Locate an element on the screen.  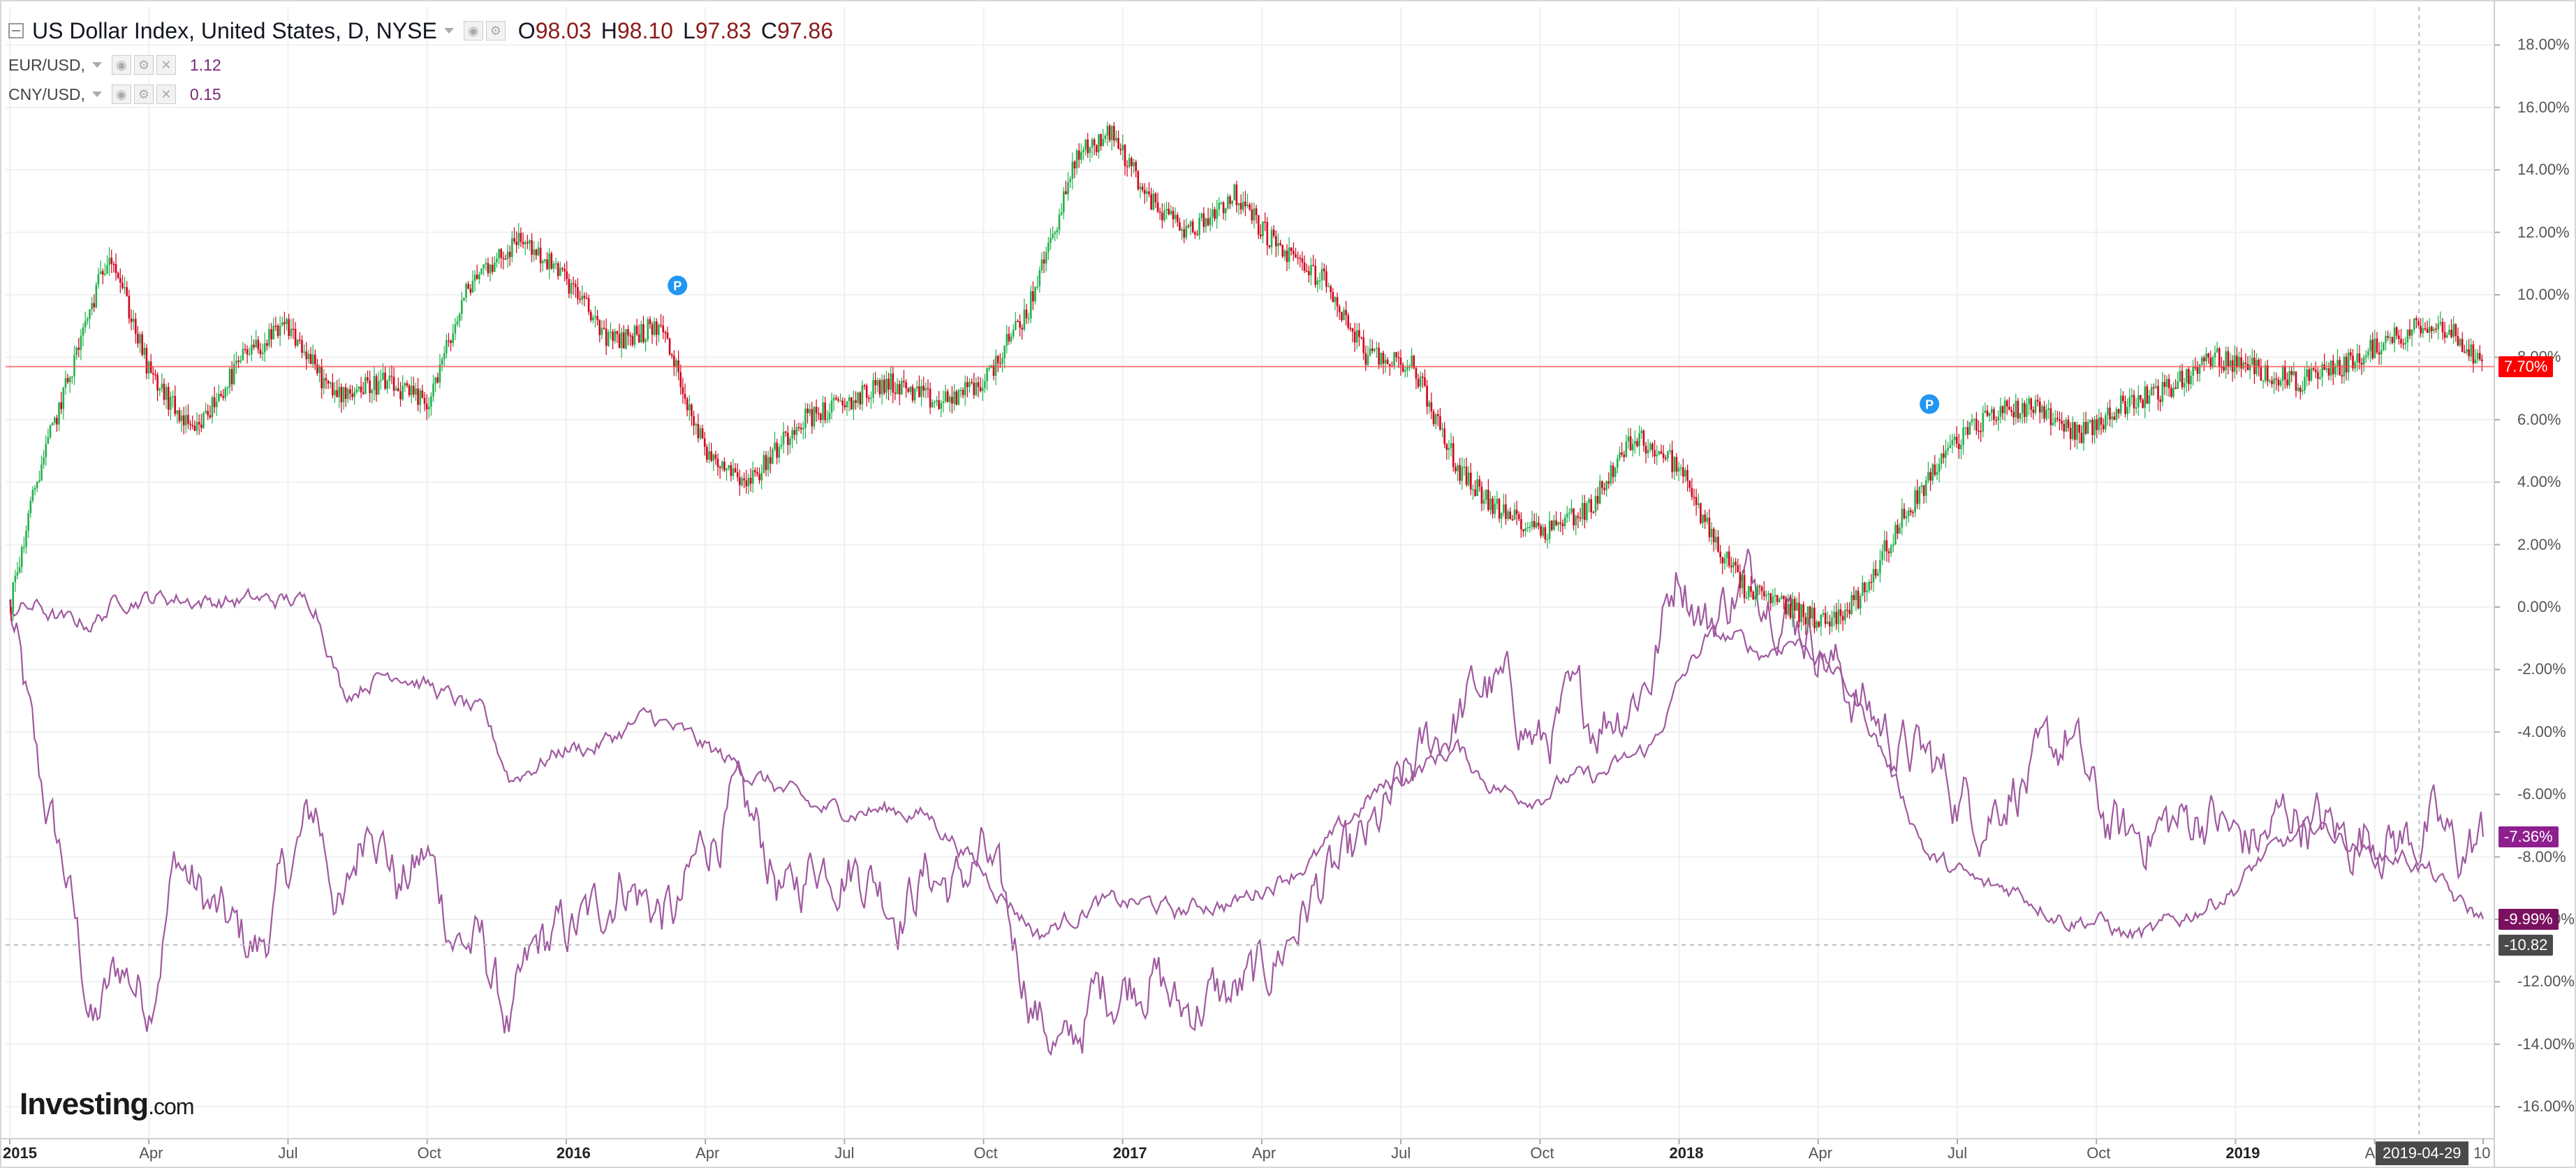
pivot-marker-icon: P is located at coordinates (678, 285).